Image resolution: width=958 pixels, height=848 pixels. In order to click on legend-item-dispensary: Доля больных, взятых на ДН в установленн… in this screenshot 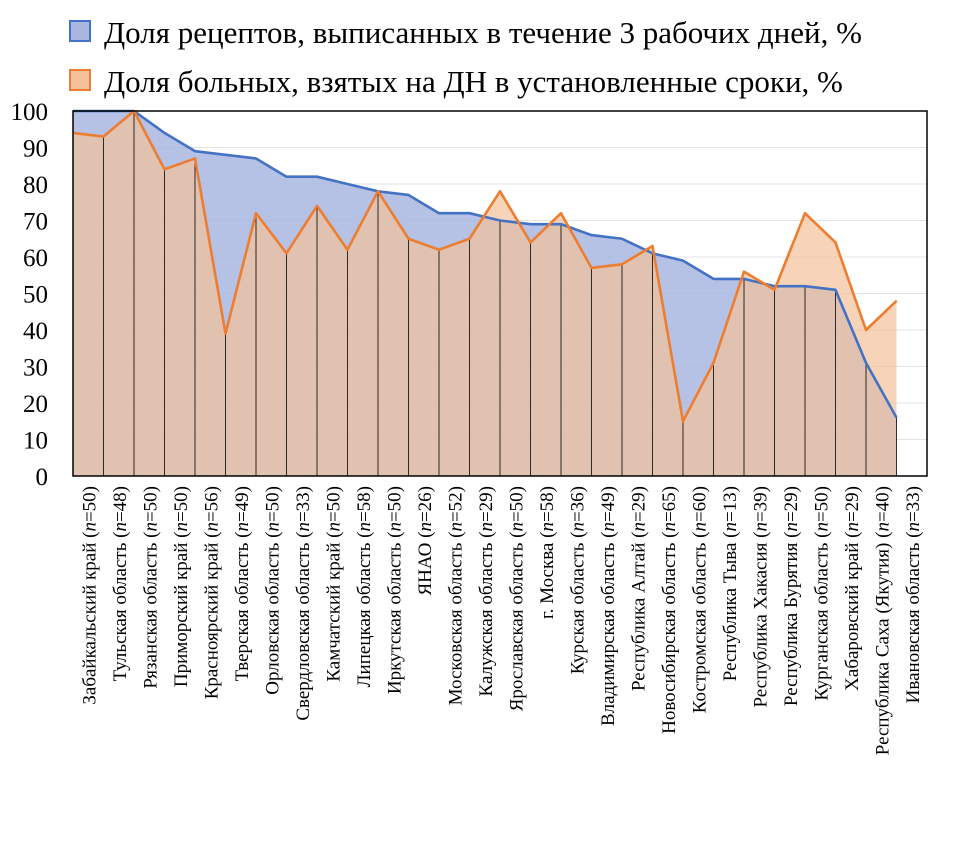, I will do `click(456, 81)`.